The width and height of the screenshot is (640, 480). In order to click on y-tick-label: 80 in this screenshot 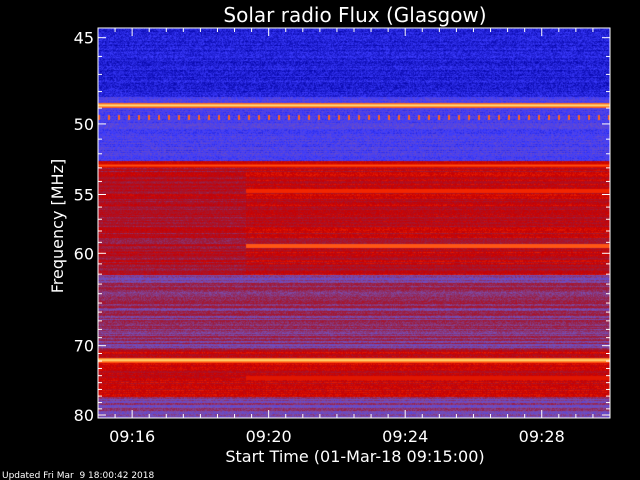, I will do `click(84, 415)`.